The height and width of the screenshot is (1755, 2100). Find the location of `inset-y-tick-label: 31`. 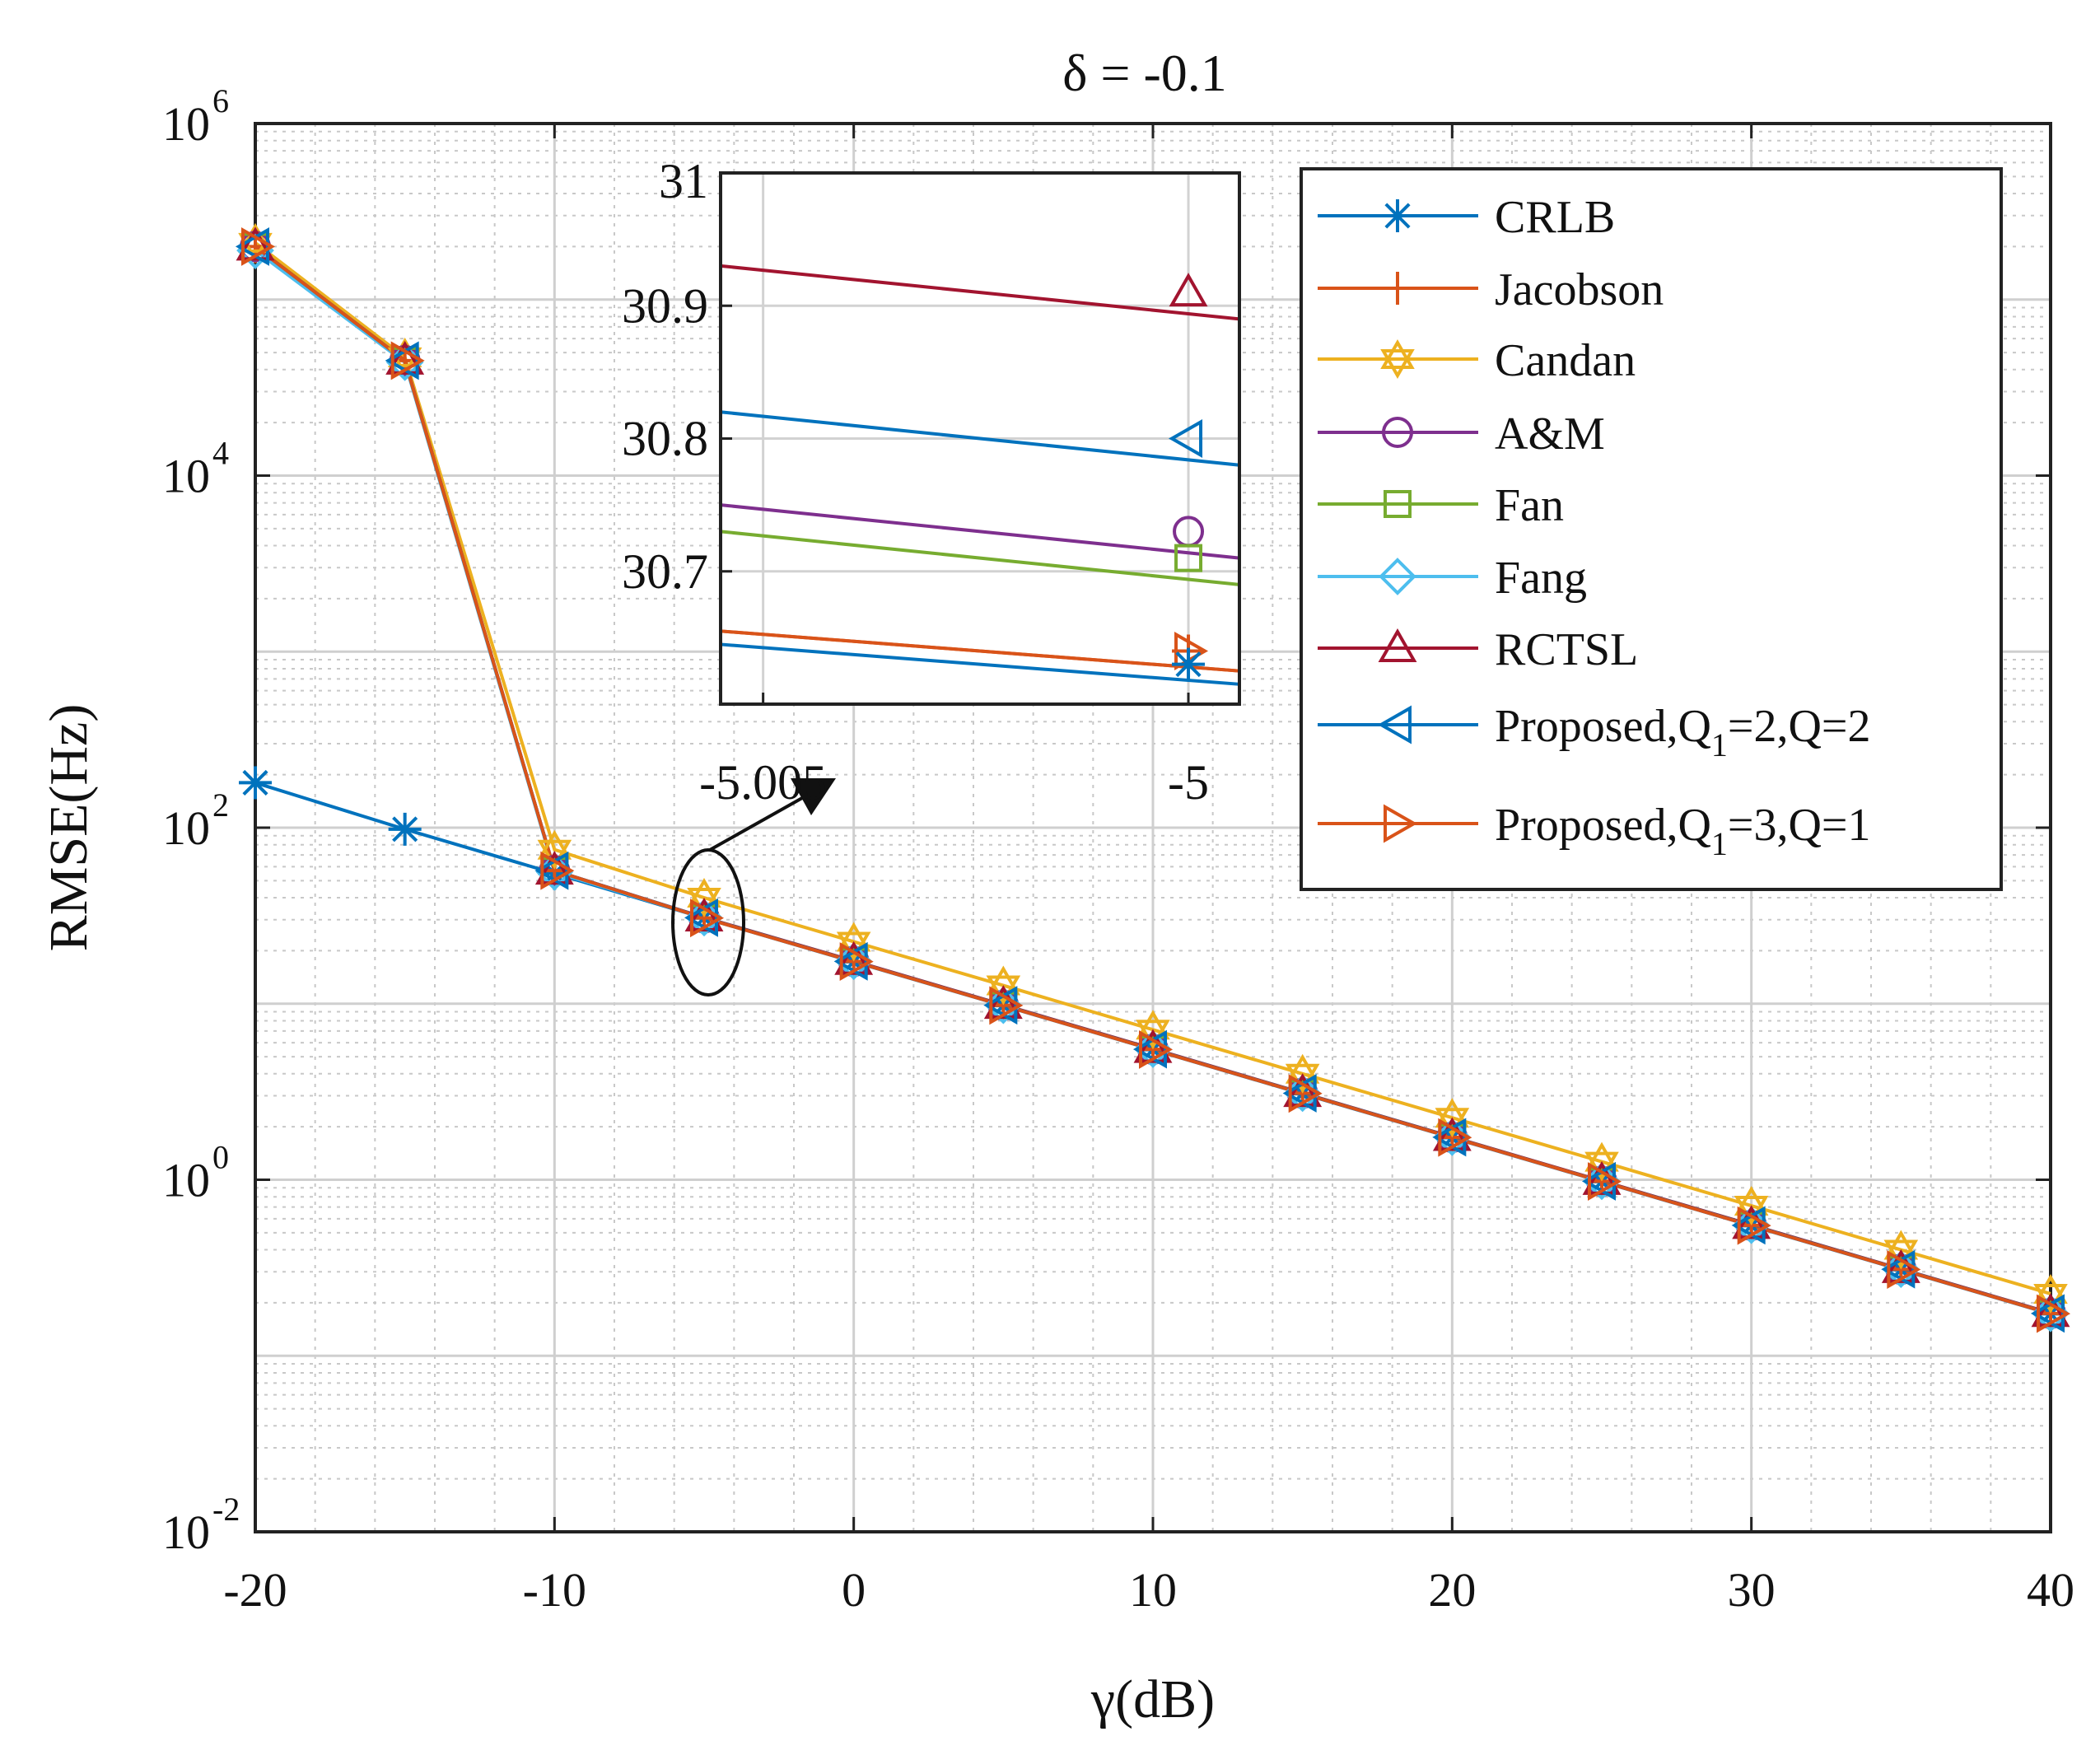

inset-y-tick-label: 31 is located at coordinates (683, 181).